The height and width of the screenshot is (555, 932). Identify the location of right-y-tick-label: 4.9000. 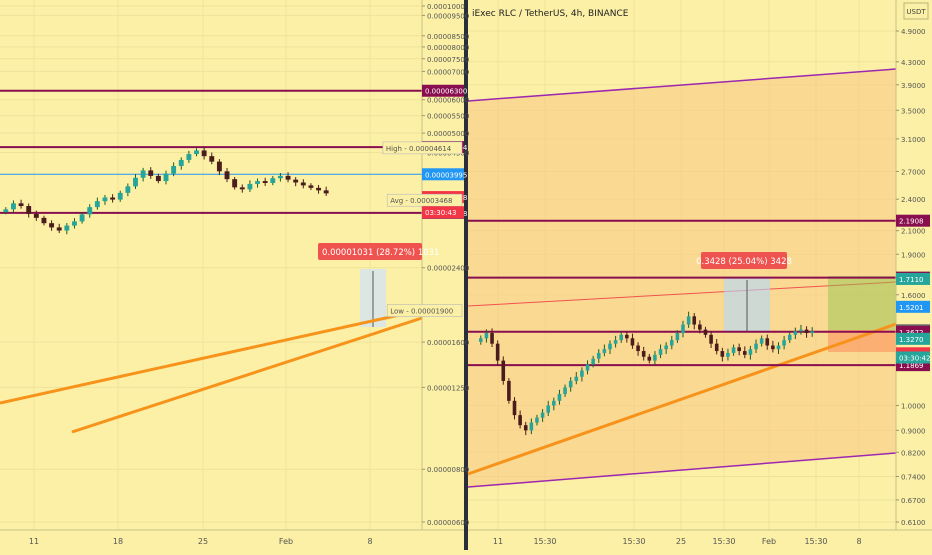
(913, 32).